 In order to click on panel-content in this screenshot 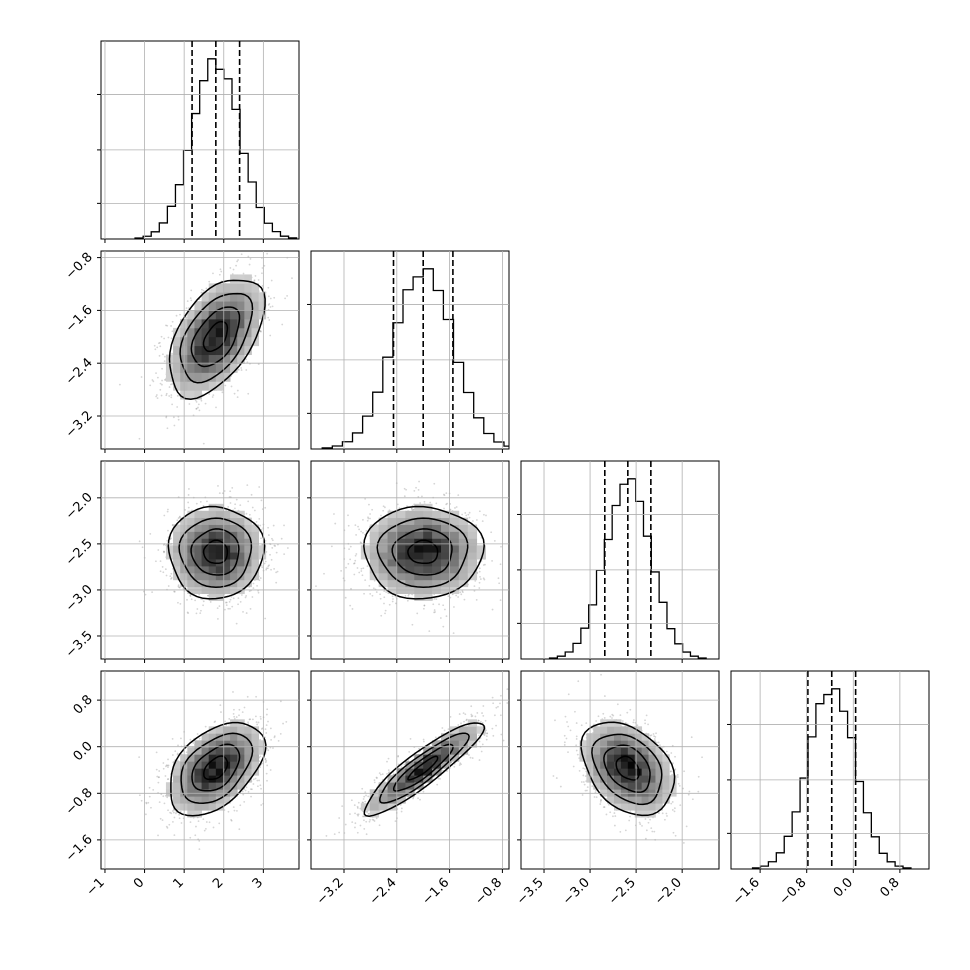, I will do `click(205, 348)`.